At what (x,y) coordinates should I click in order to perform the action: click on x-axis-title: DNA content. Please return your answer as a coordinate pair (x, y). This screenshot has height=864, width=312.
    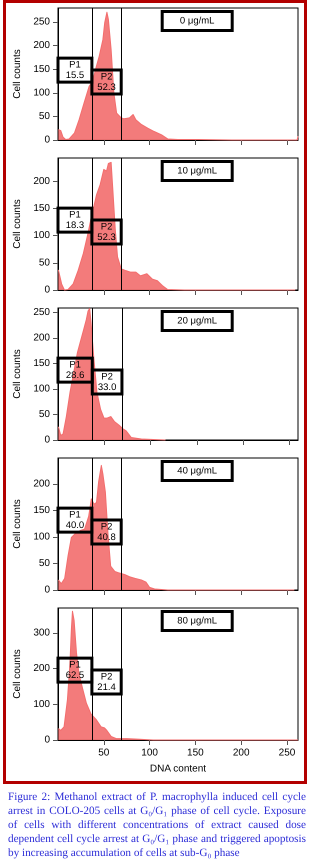
    Looking at the image, I should click on (178, 769).